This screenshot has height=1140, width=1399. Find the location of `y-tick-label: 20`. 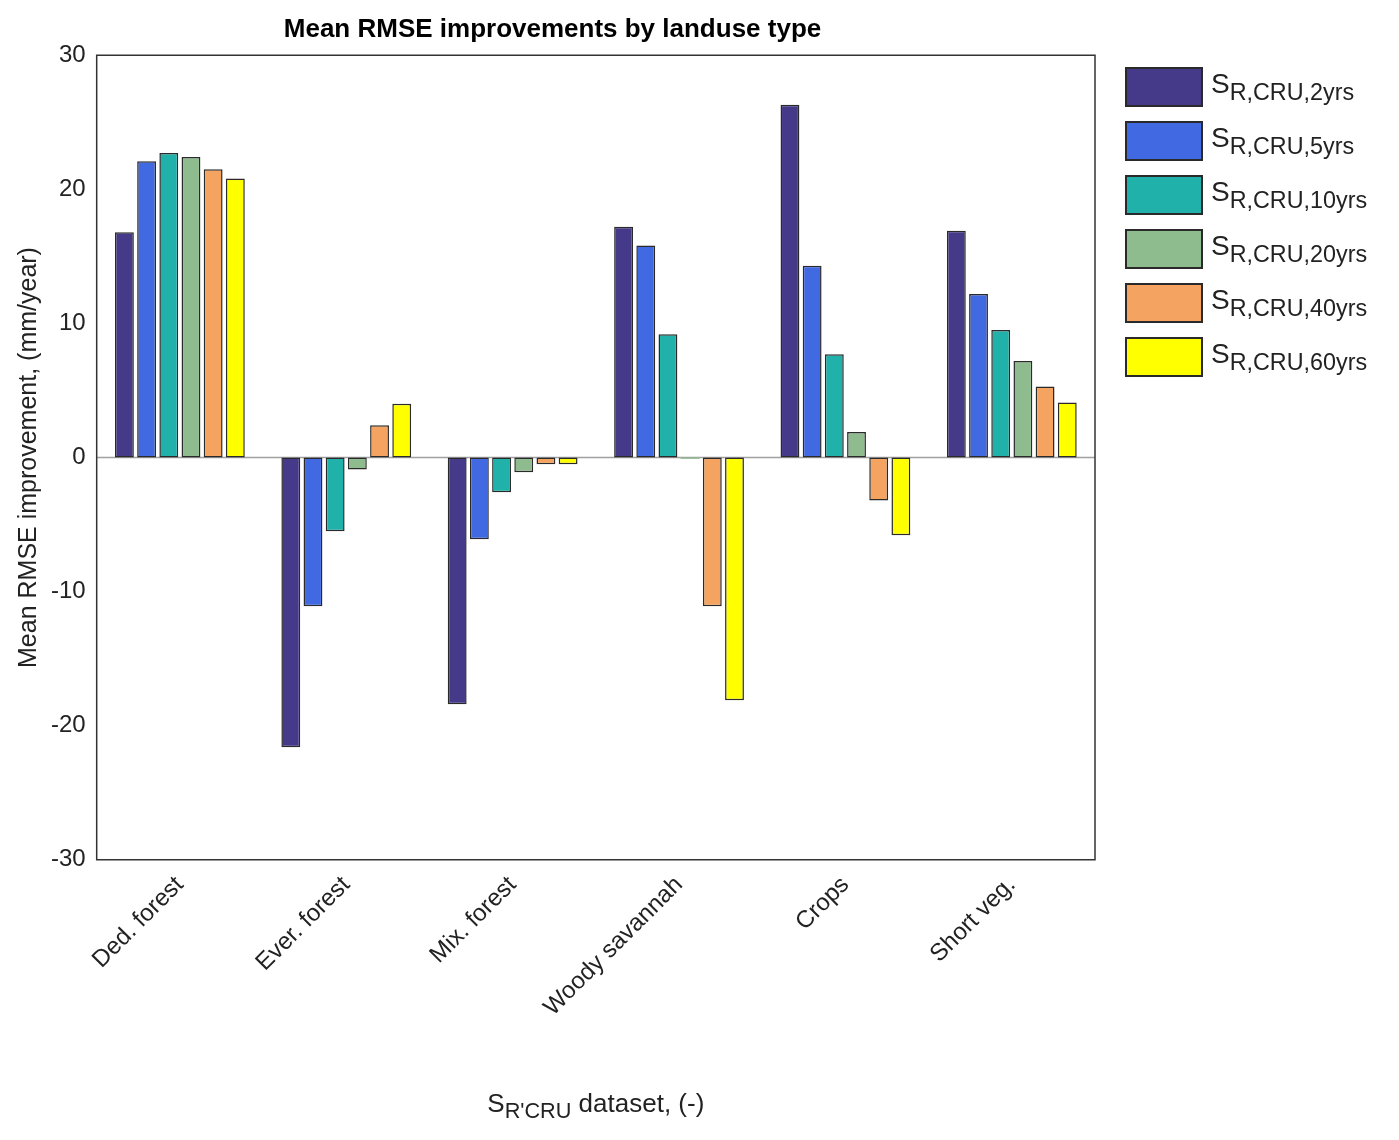

y-tick-label: 20 is located at coordinates (72, 187).